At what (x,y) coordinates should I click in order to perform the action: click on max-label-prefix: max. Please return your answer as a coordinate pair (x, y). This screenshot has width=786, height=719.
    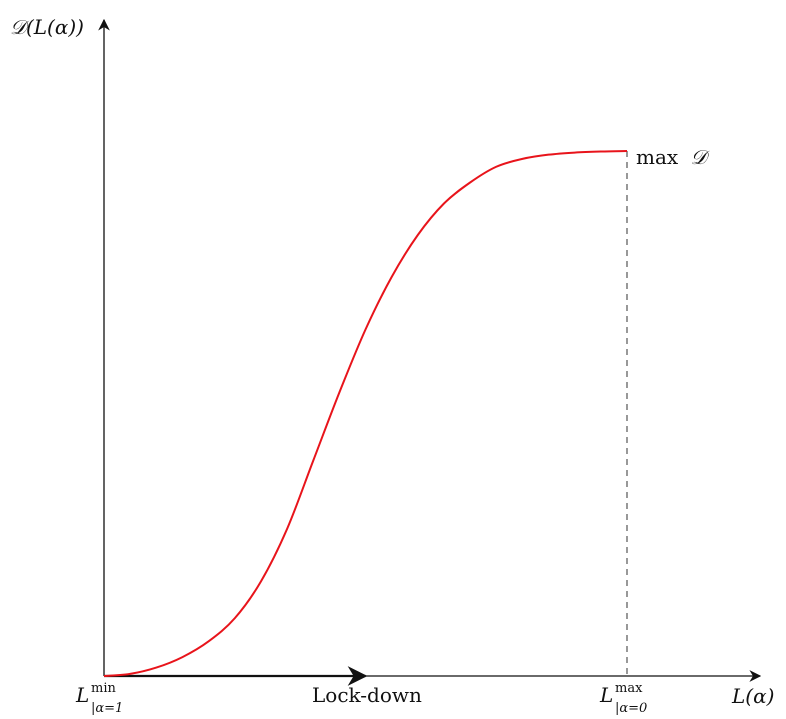
    Looking at the image, I should click on (657, 157).